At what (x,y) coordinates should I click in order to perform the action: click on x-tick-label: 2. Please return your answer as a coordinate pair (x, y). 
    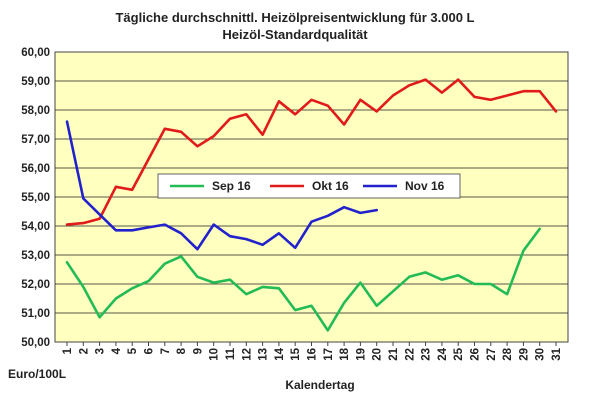
    Looking at the image, I should click on (84, 351).